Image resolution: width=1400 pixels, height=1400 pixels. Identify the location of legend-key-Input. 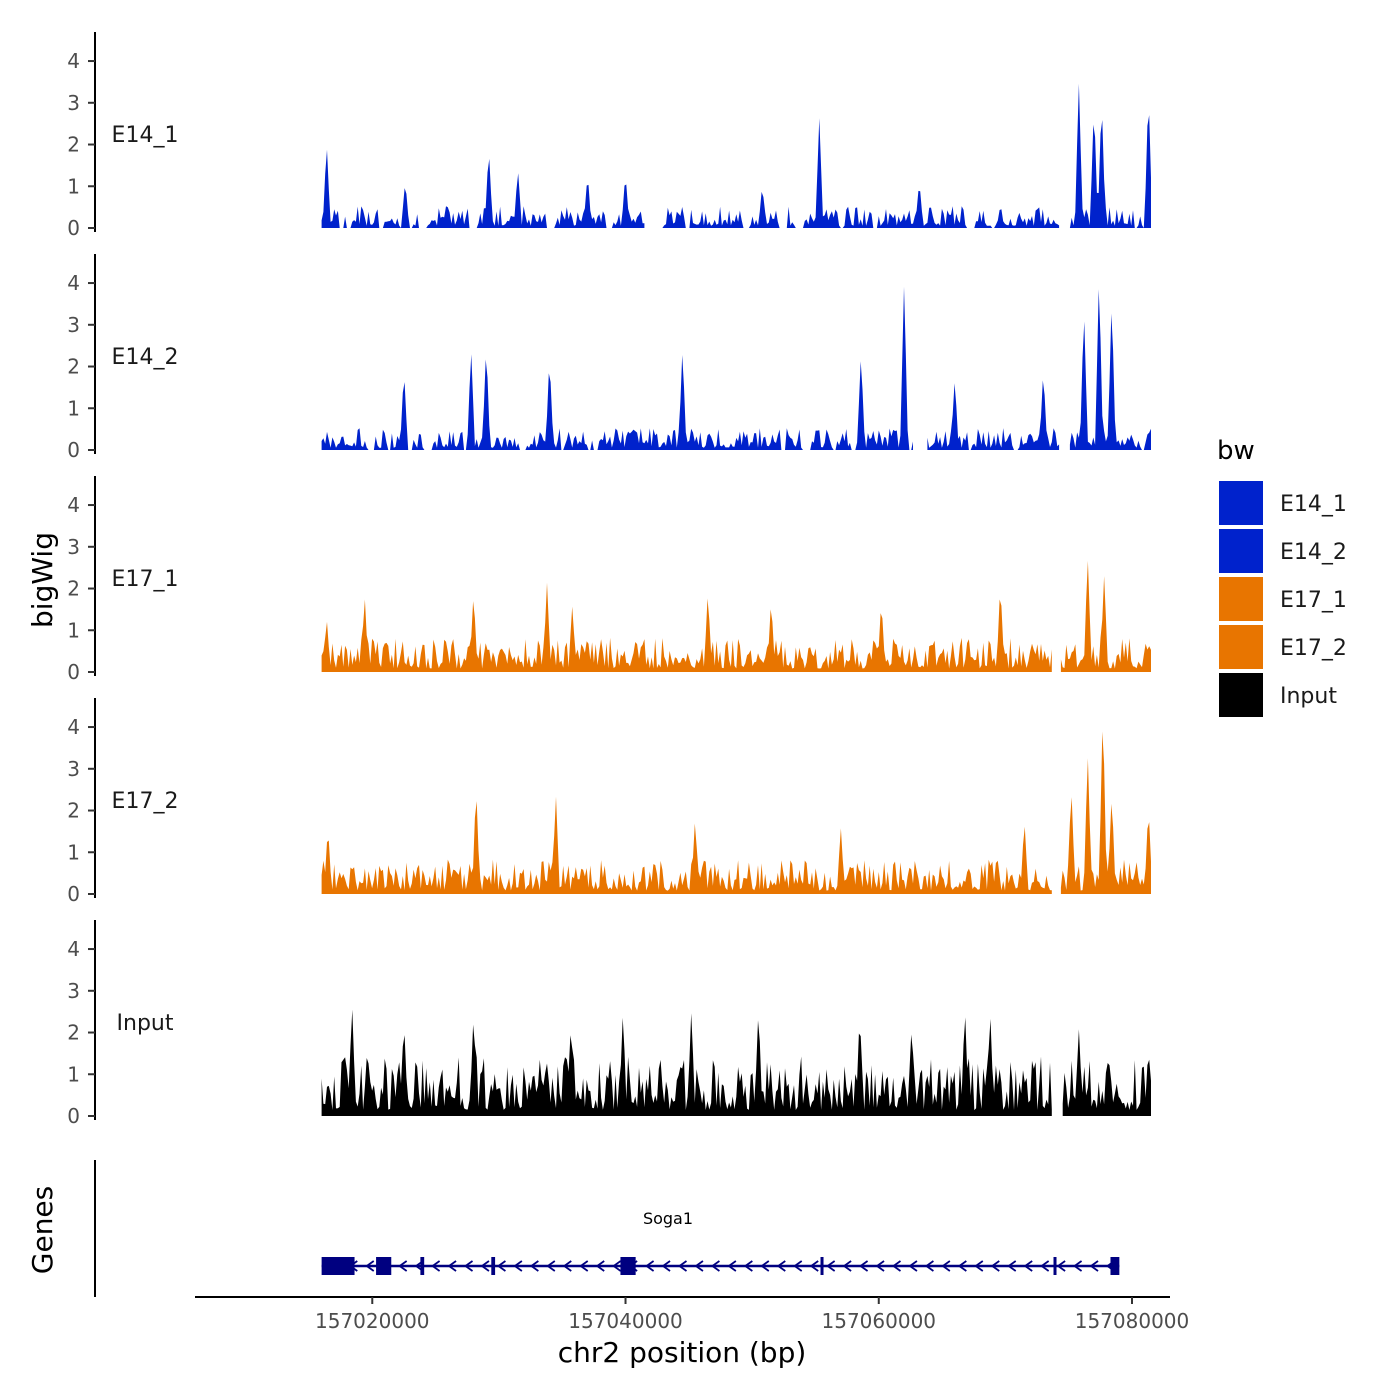
(1241, 695).